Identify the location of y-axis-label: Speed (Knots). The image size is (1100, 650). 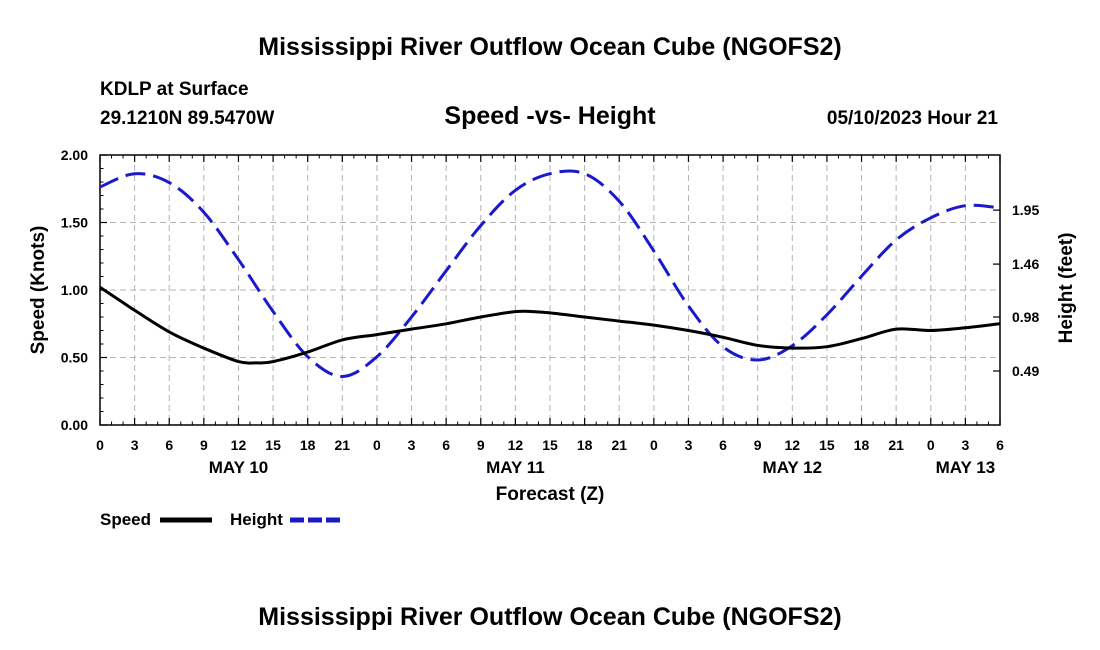
(38, 290).